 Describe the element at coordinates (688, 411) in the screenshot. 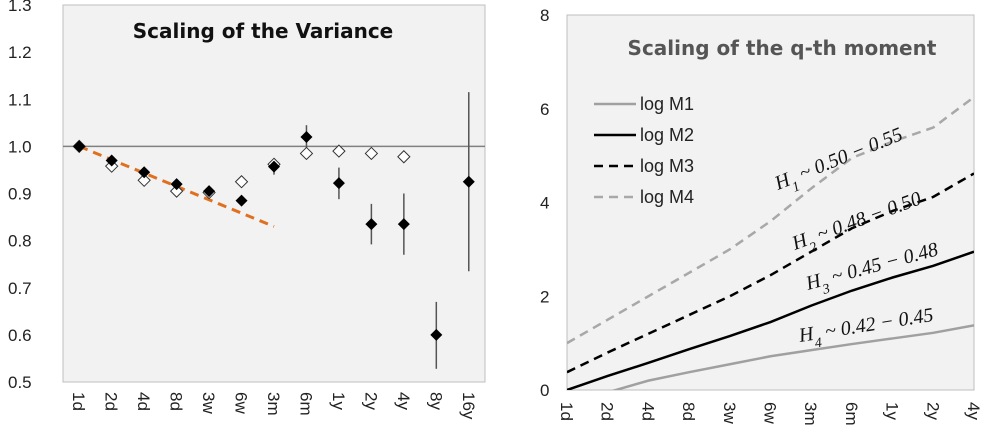

I see `moment-x-tick-label: 8d` at that location.